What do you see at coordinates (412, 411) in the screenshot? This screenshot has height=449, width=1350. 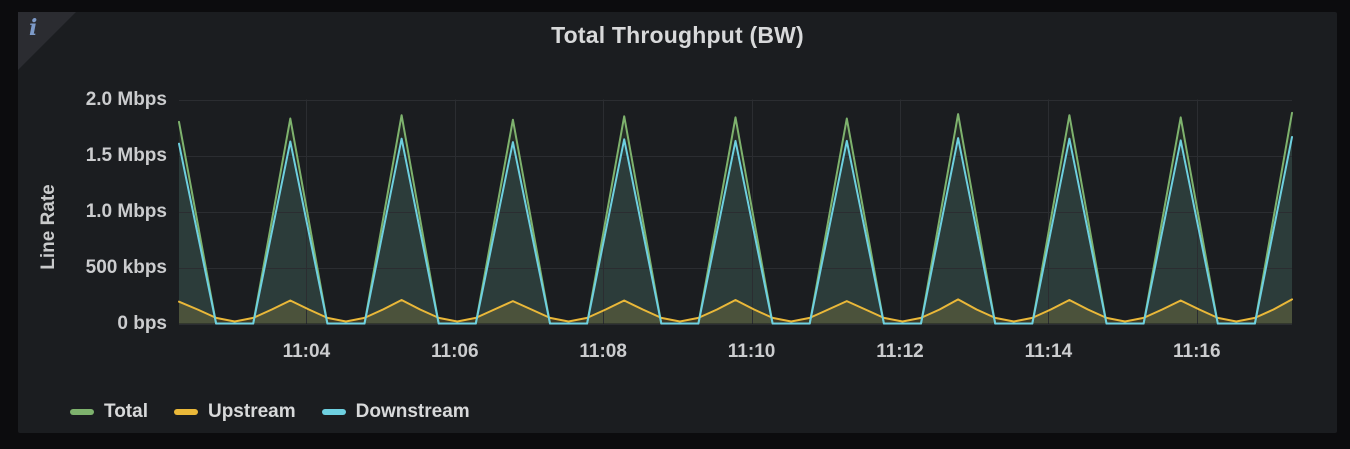 I see `legend-label: Downstream` at bounding box center [412, 411].